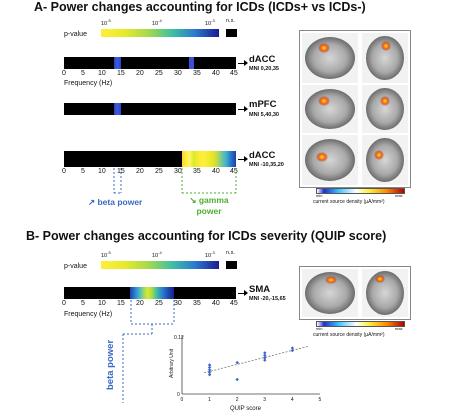 The height and width of the screenshot is (413, 474). Describe the element at coordinates (230, 253) in the screenshot. I see `ns-label-b: n.s.` at that location.